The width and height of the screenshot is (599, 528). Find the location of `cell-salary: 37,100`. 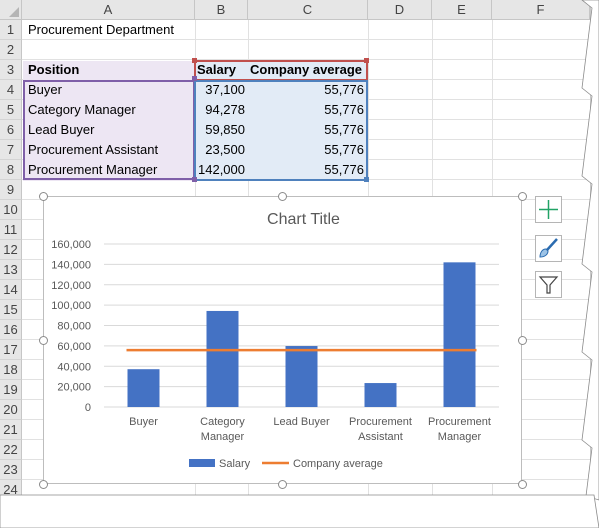

cell-salary: 37,100 is located at coordinates (225, 89).